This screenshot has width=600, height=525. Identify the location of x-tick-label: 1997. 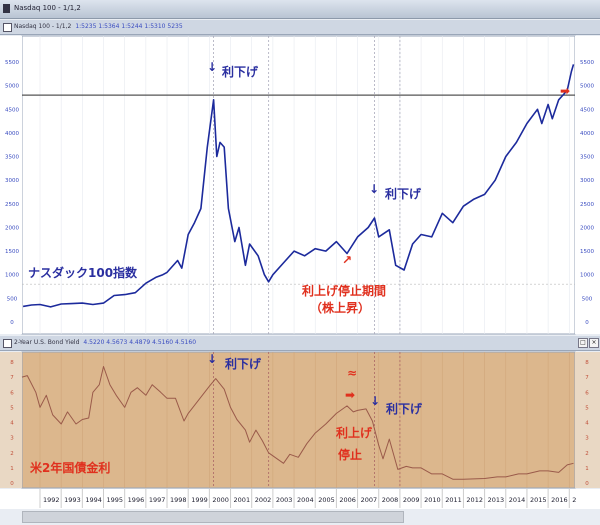
(157, 500).